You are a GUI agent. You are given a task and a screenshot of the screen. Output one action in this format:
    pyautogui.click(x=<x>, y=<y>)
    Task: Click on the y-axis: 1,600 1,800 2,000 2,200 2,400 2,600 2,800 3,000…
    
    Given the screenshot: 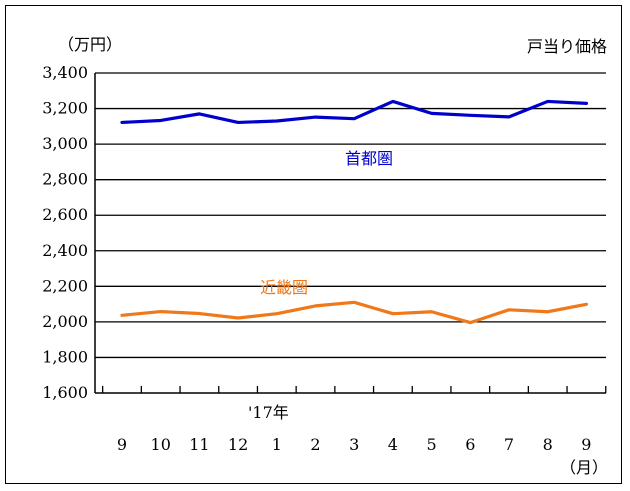 What is the action you would take?
    pyautogui.click(x=69, y=232)
    